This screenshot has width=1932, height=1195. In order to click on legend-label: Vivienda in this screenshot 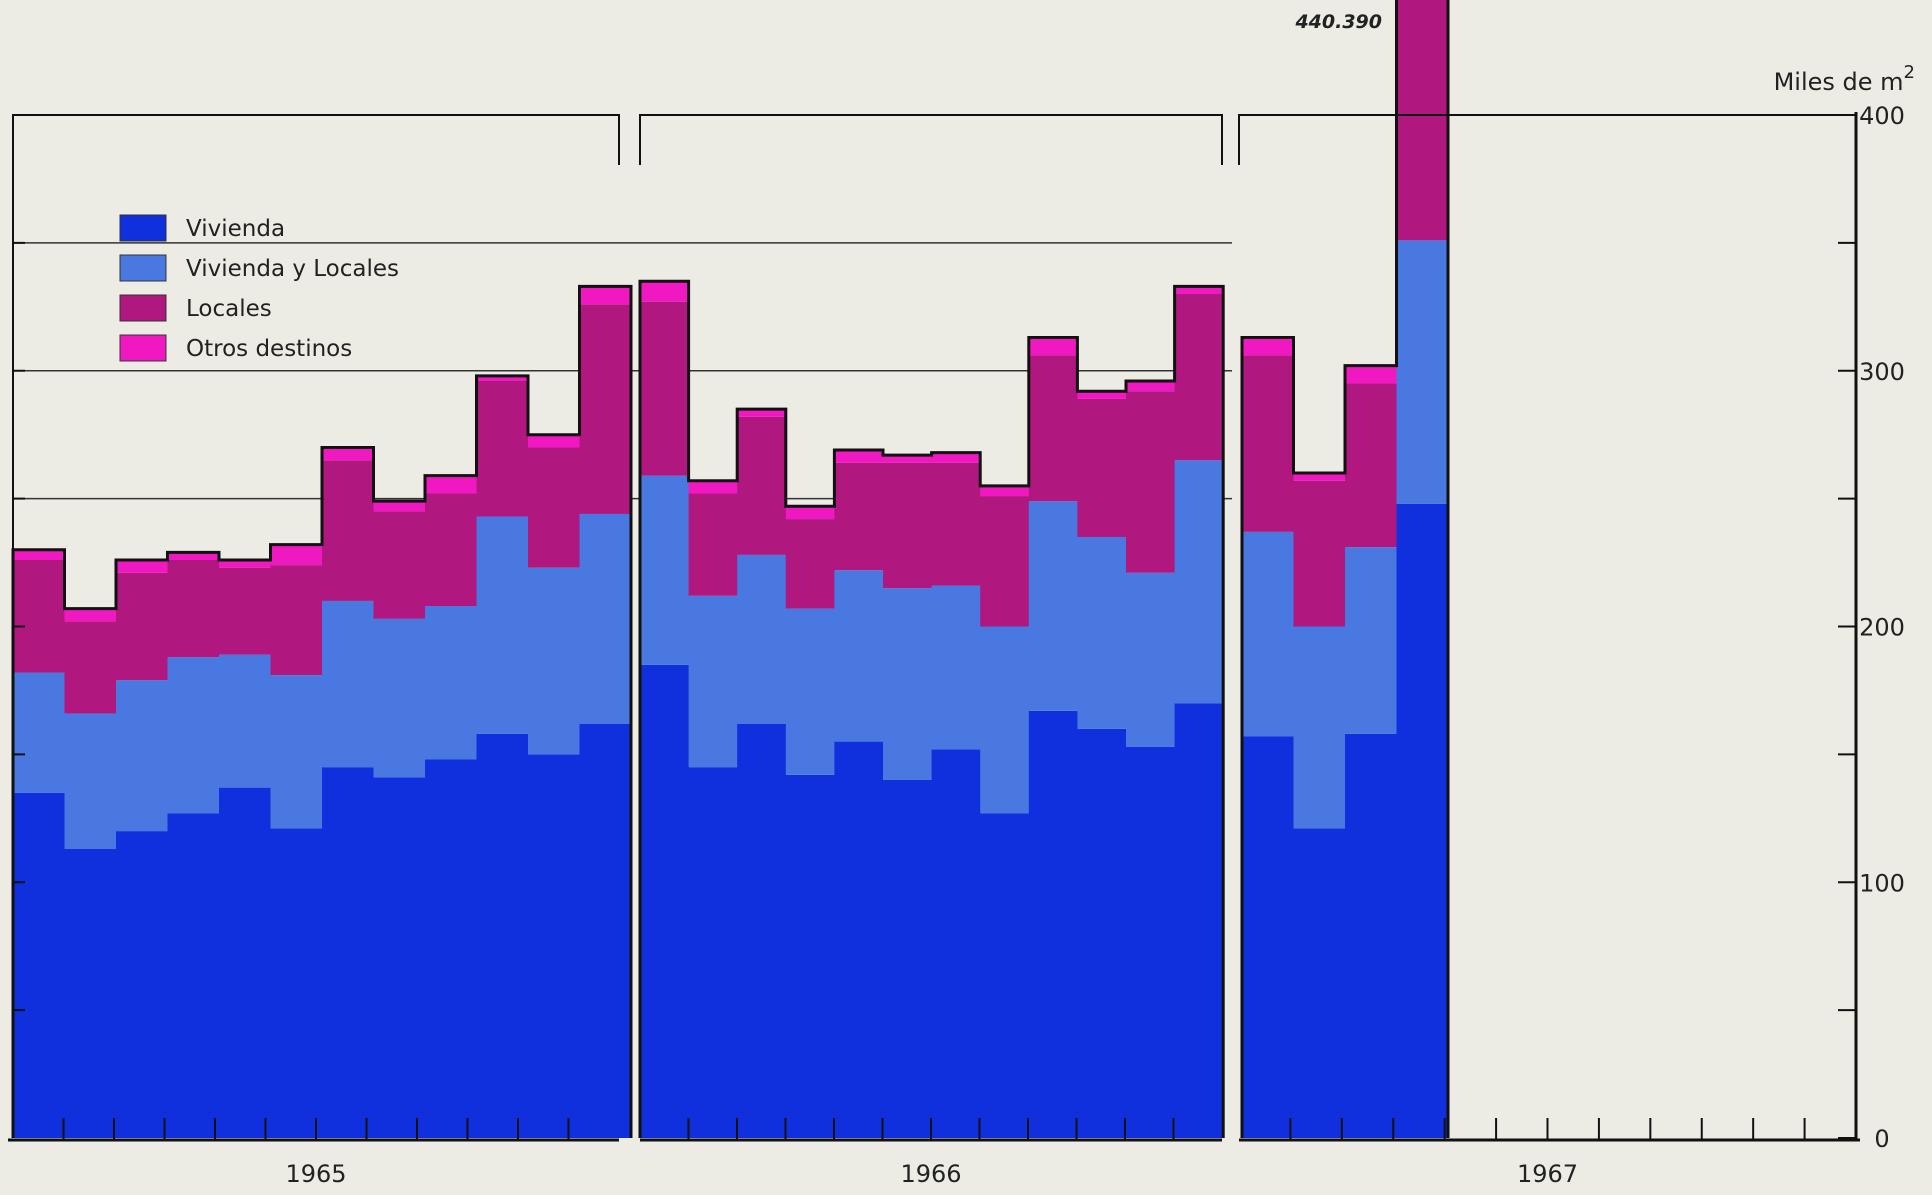, I will do `click(235, 229)`.